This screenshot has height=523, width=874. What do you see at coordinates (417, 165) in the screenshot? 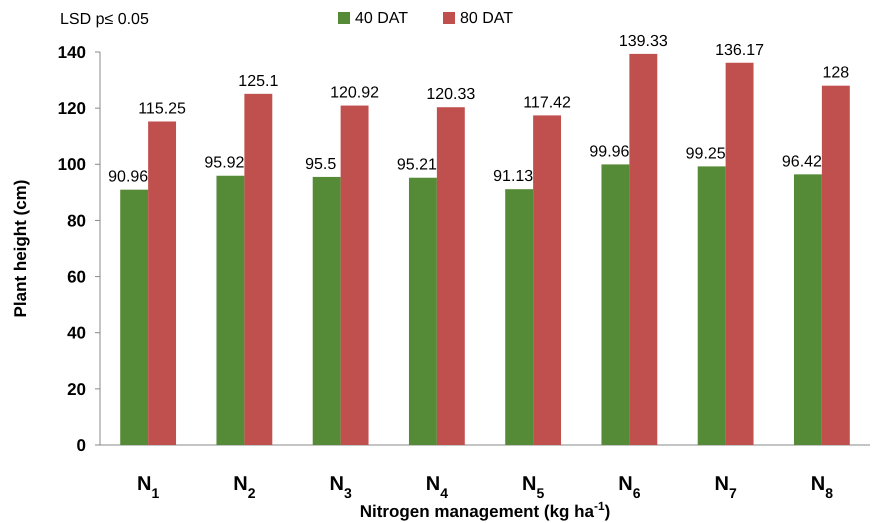
I see `data-label: 95.21` at bounding box center [417, 165].